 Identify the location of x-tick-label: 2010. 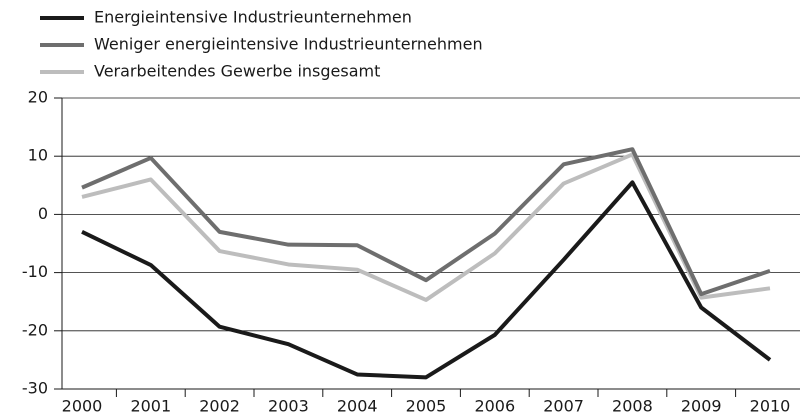
(770, 406).